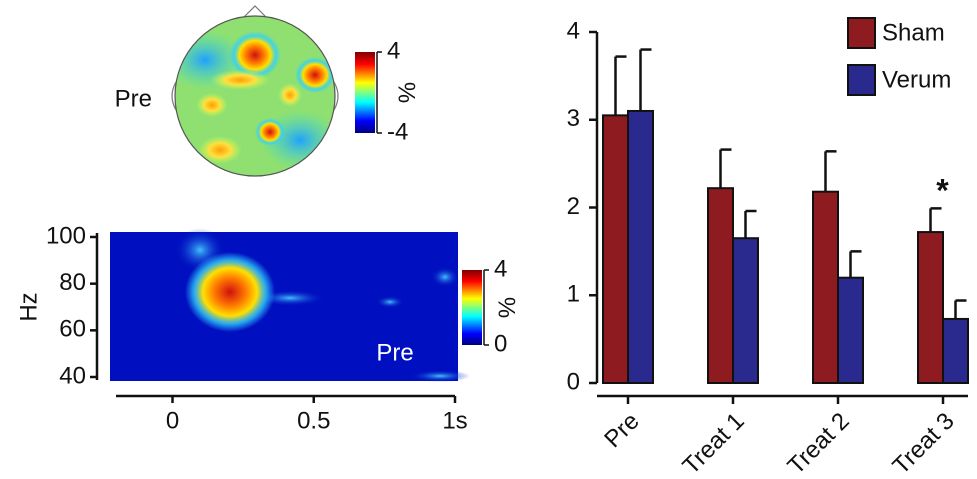  What do you see at coordinates (313, 420) in the screenshot?
I see `x-tick-label: 0.5` at bounding box center [313, 420].